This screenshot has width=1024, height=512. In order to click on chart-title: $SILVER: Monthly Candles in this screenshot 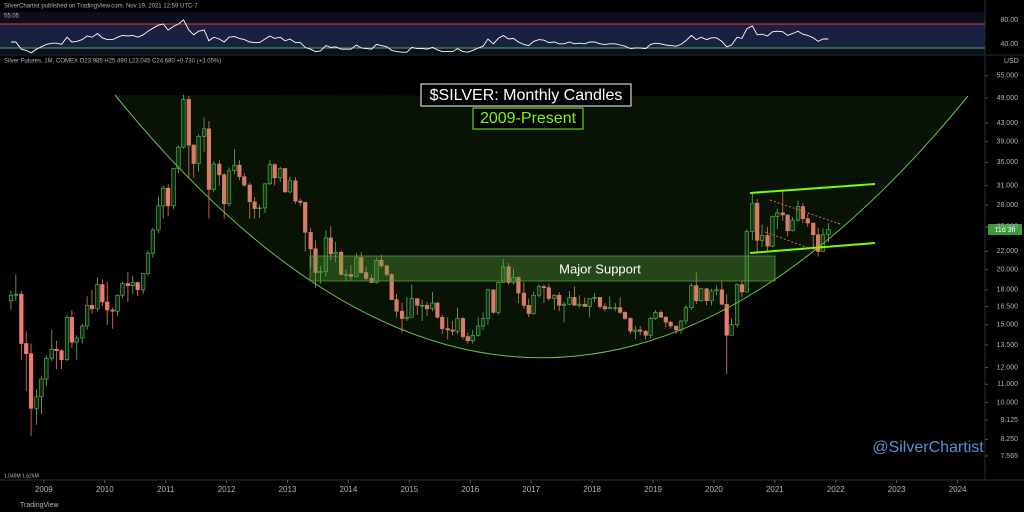, I will do `click(526, 95)`.